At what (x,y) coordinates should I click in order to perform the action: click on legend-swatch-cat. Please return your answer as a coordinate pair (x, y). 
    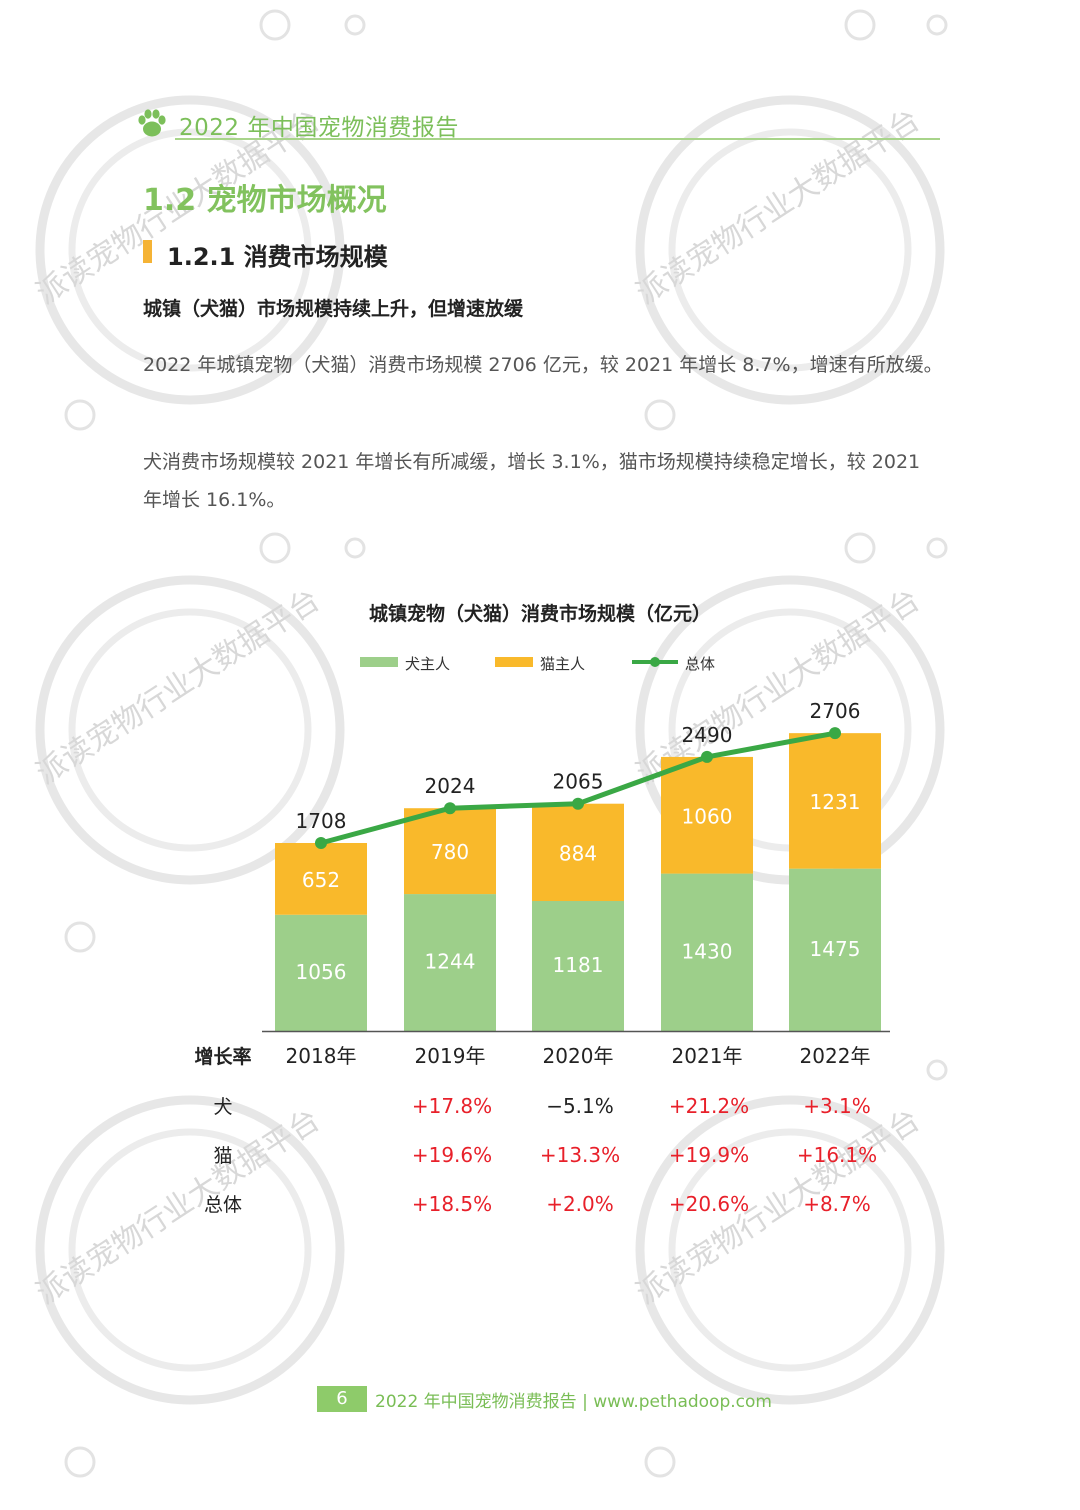
    Looking at the image, I should click on (514, 662).